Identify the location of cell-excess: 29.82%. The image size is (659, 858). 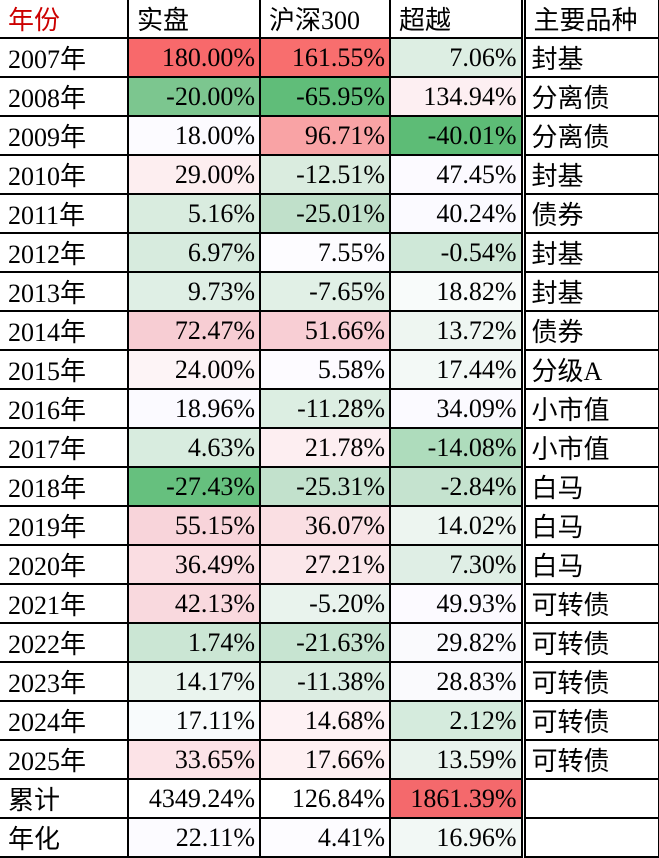
(456, 642).